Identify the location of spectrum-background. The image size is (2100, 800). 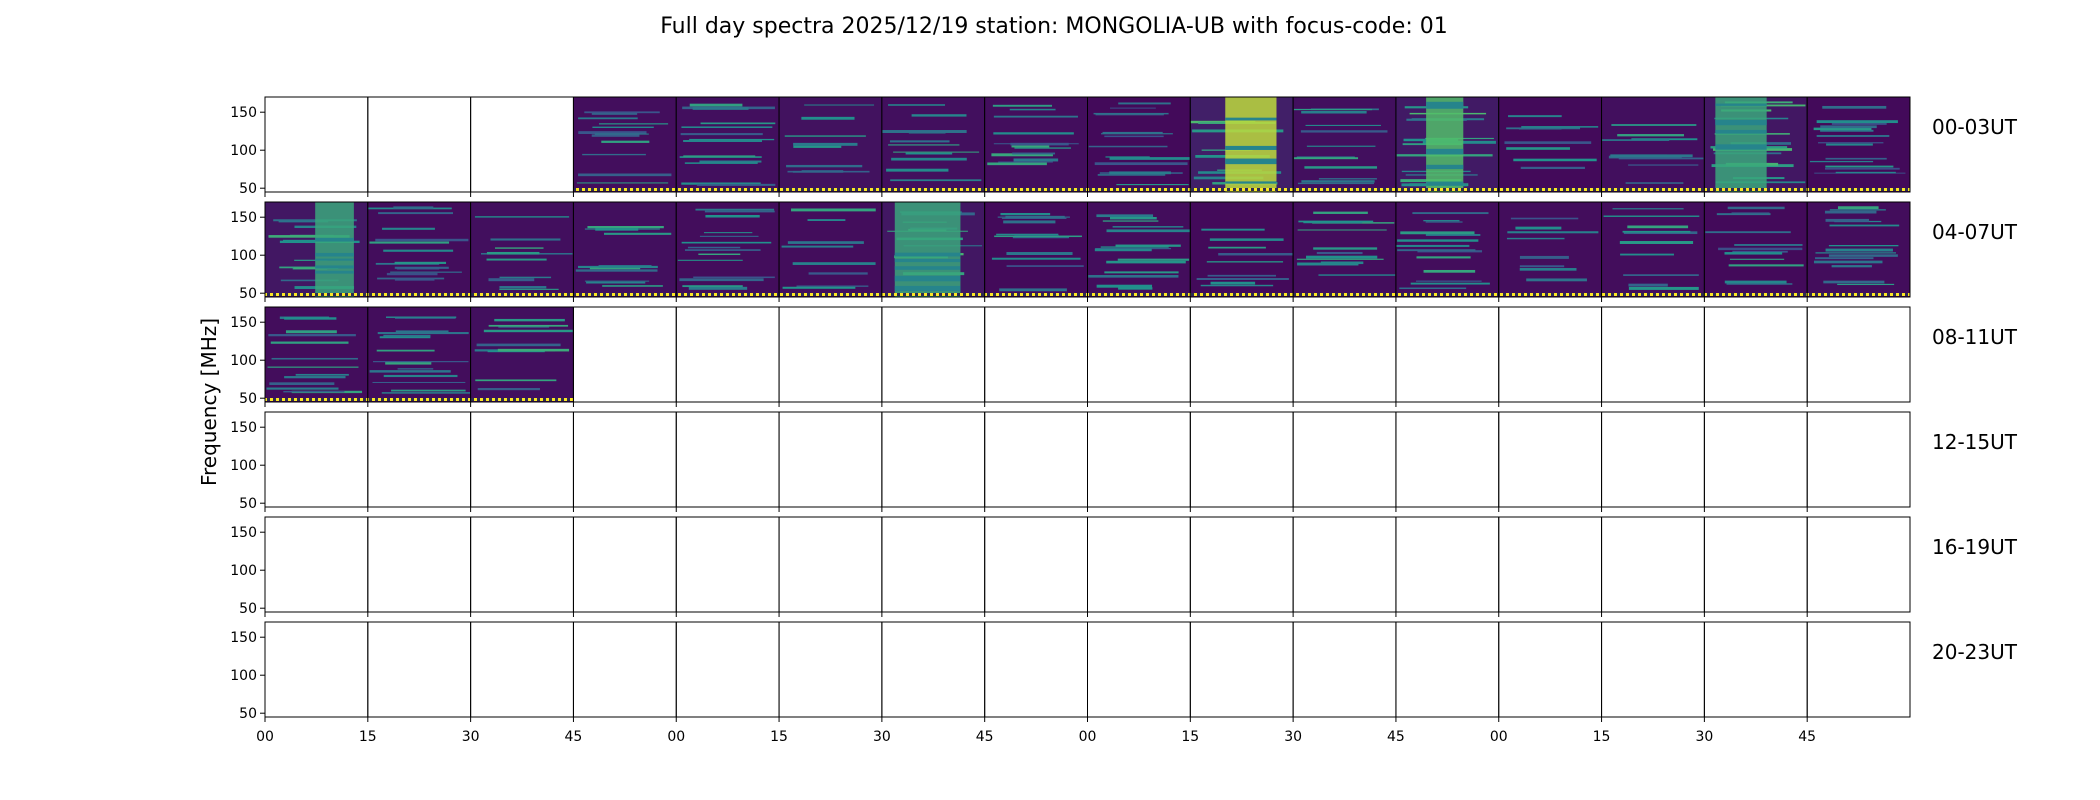
(316, 354).